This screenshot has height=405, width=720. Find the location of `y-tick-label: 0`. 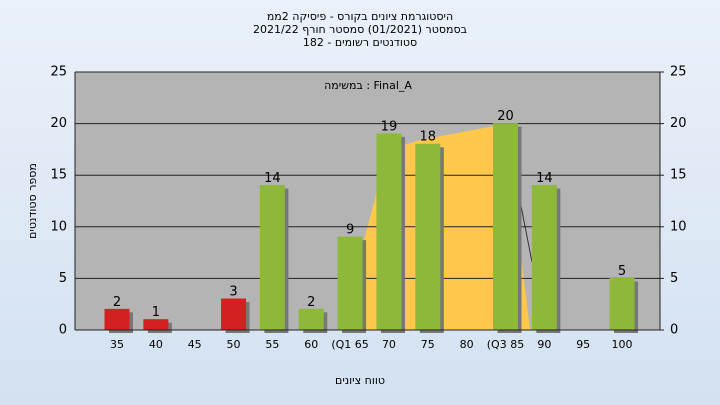

y-tick-label: 0 is located at coordinates (63, 330).